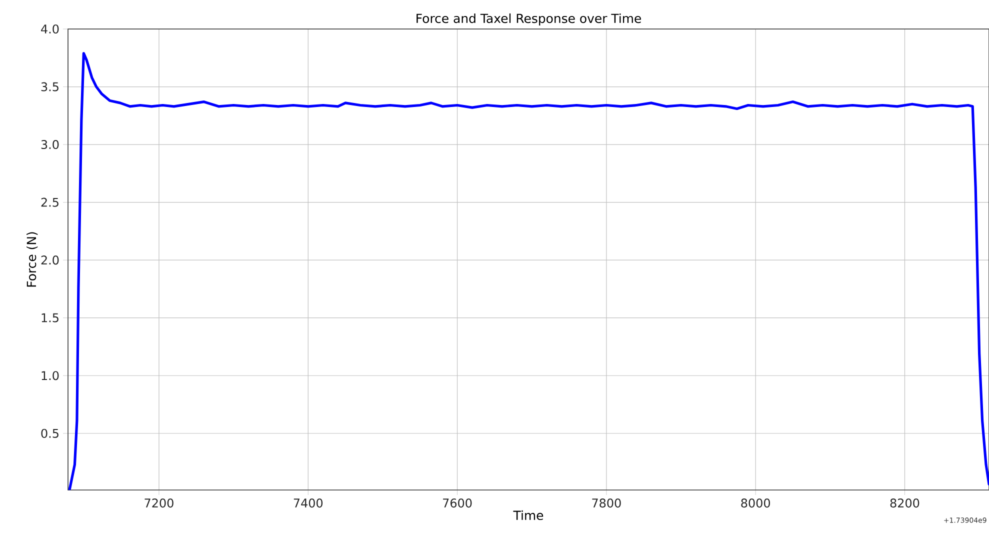 The image size is (989, 533). Describe the element at coordinates (755, 503) in the screenshot. I see `x-tick-label: 8000` at that location.